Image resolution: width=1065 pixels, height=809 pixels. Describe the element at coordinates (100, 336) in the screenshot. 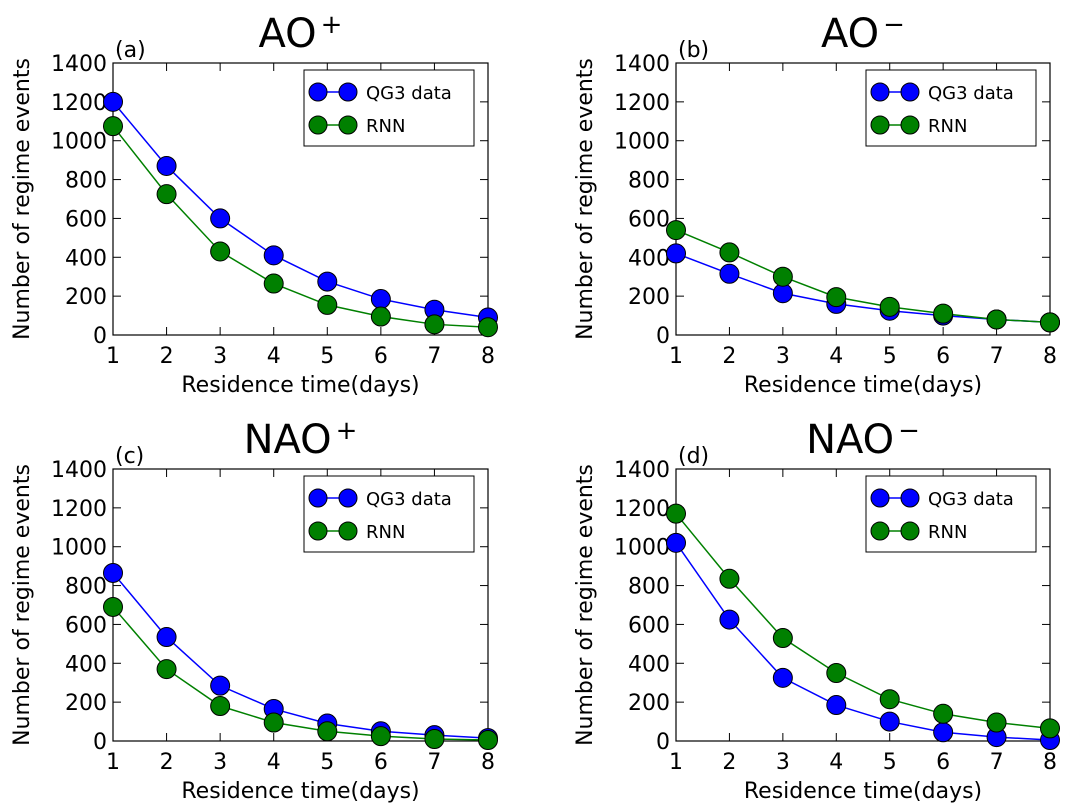

I see `y-tick-label: 0` at that location.